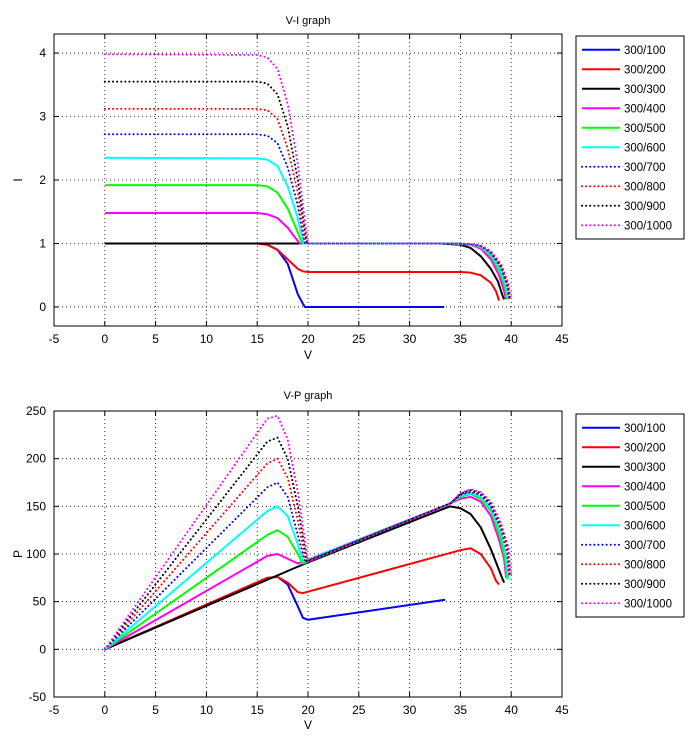  What do you see at coordinates (18, 179) in the screenshot?
I see `chart-1-ylabel: I` at bounding box center [18, 179].